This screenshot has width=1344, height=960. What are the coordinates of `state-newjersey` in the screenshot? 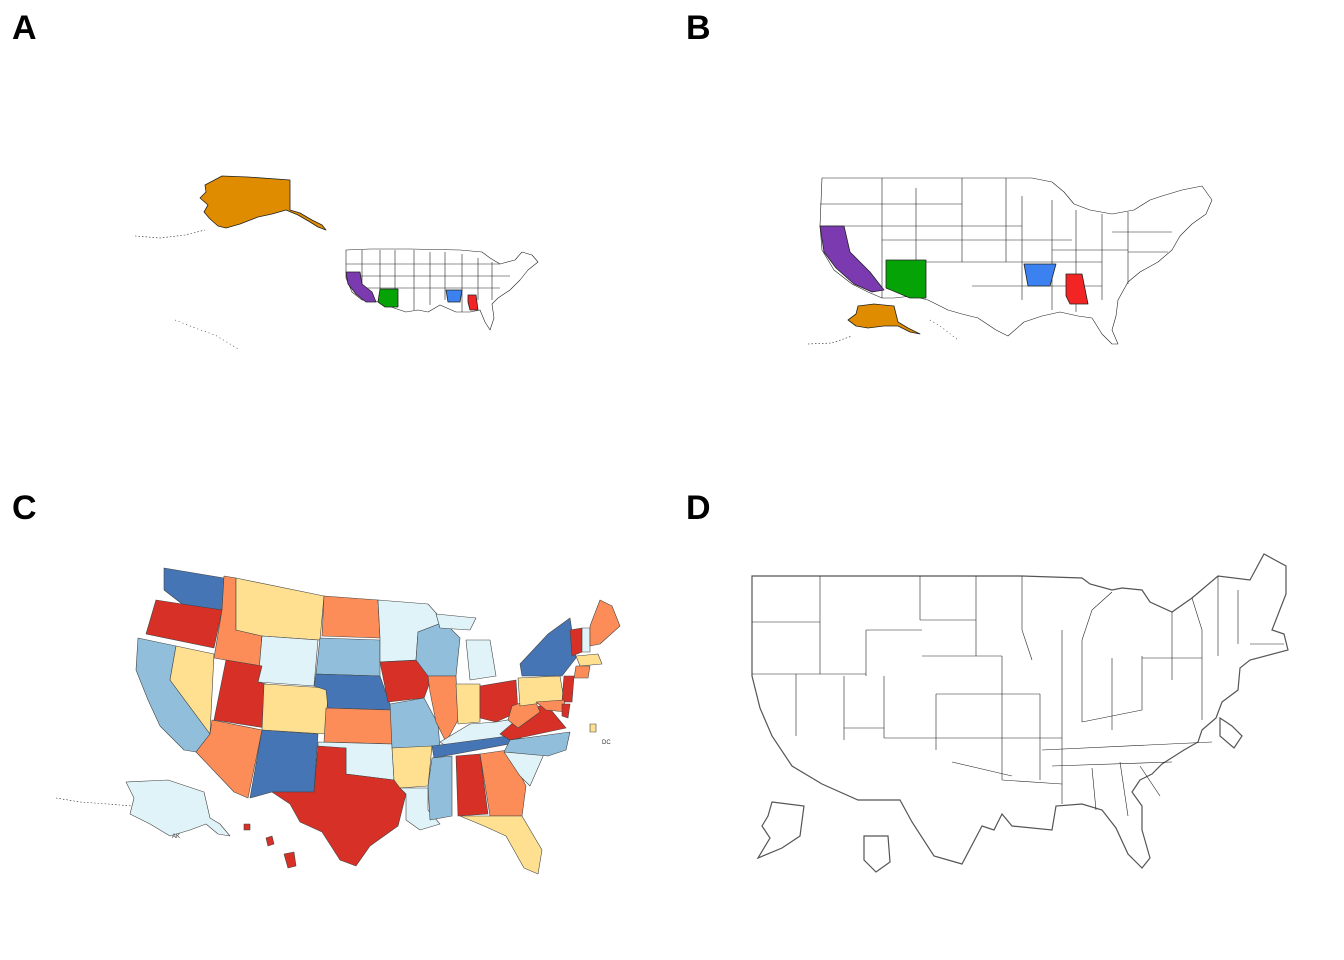 It's located at (568, 689).